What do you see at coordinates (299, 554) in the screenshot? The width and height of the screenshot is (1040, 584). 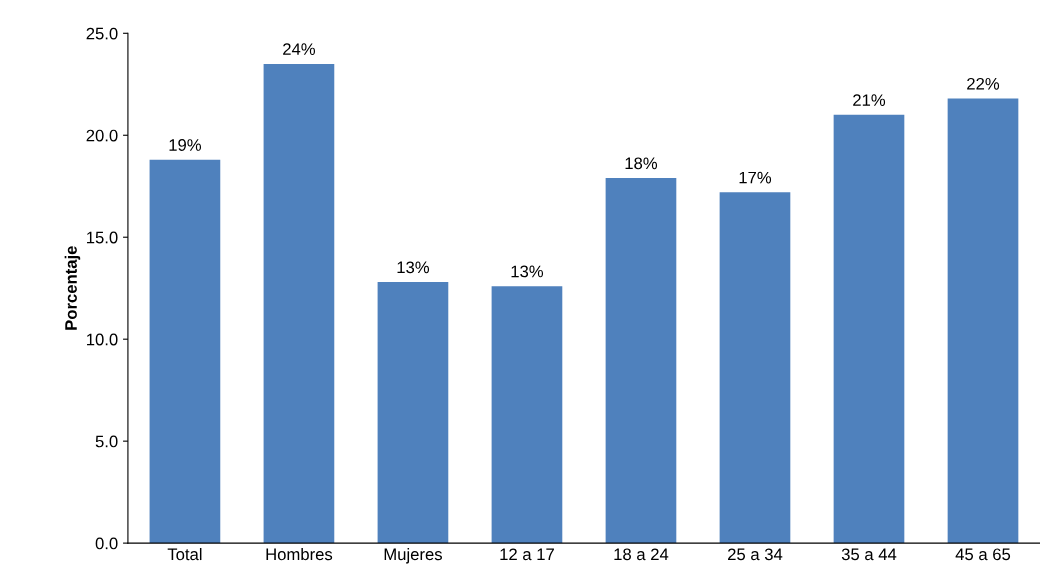 I see `x-tick-label: Hombres` at bounding box center [299, 554].